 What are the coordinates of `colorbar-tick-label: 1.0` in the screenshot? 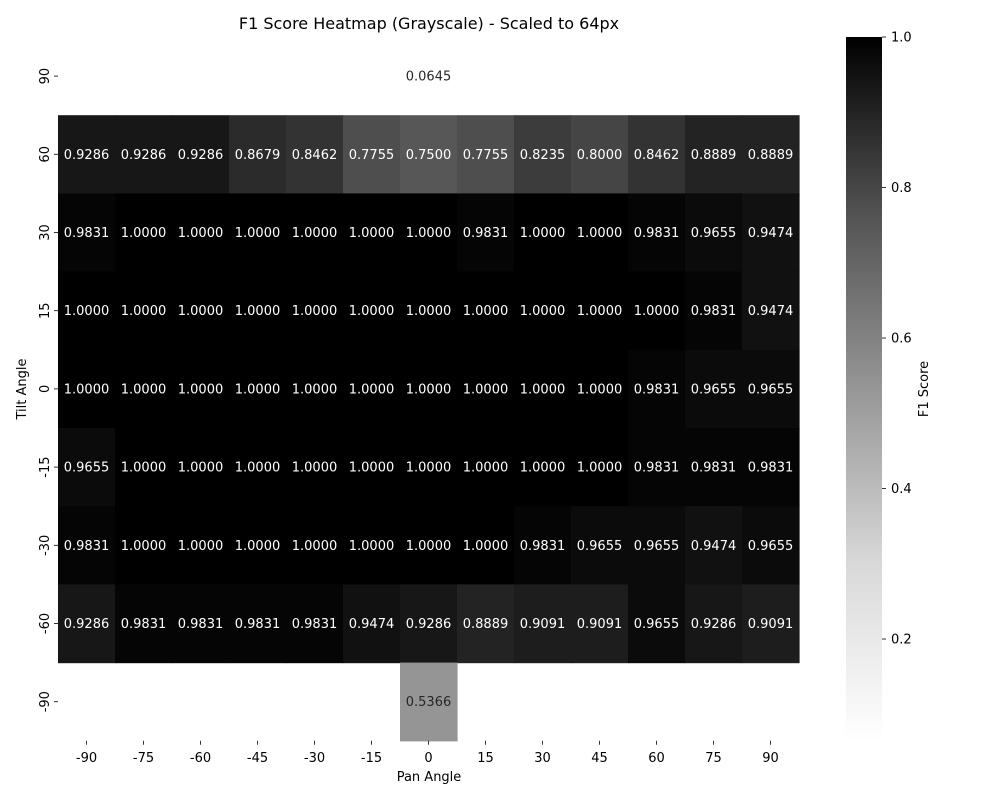 It's located at (901, 38).